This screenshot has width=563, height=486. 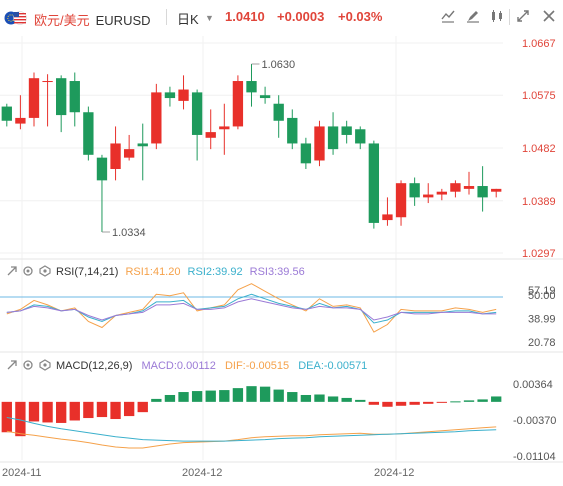 I want to click on price-tick-label: 1.0297, so click(x=539, y=254).